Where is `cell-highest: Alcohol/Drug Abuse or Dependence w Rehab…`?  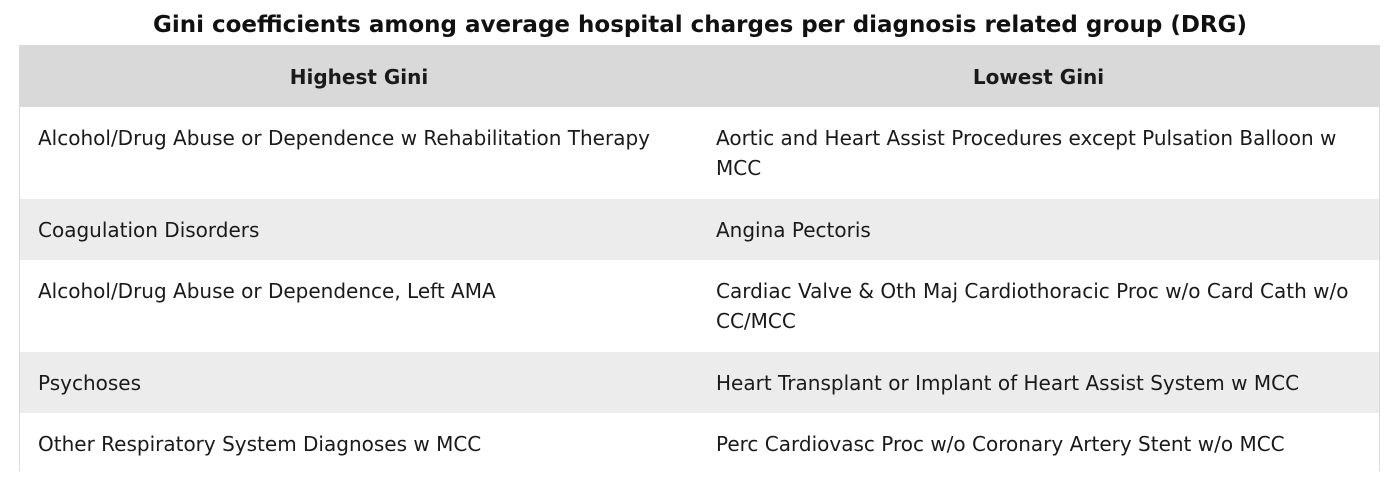
cell-highest: Alcohol/Drug Abuse or Dependence w Rehab… is located at coordinates (344, 138).